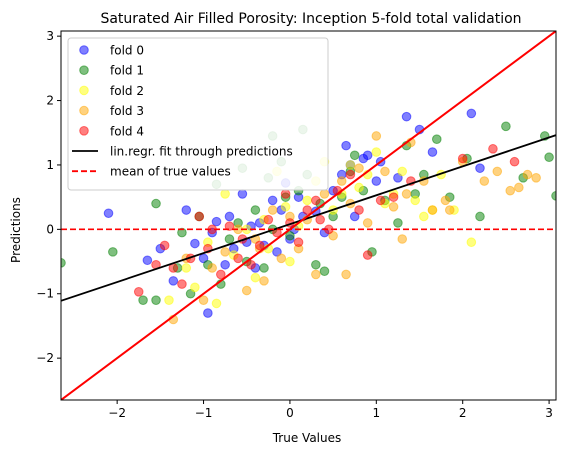  I want to click on x-tick-label: 0, so click(290, 413).